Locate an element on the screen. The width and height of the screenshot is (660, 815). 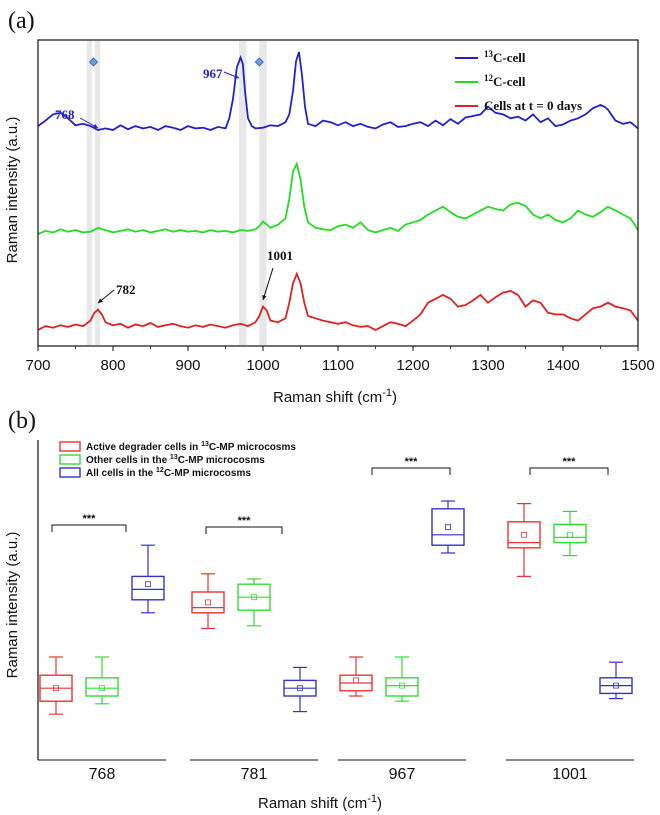
x-tick-label-900: 900 is located at coordinates (187, 365).